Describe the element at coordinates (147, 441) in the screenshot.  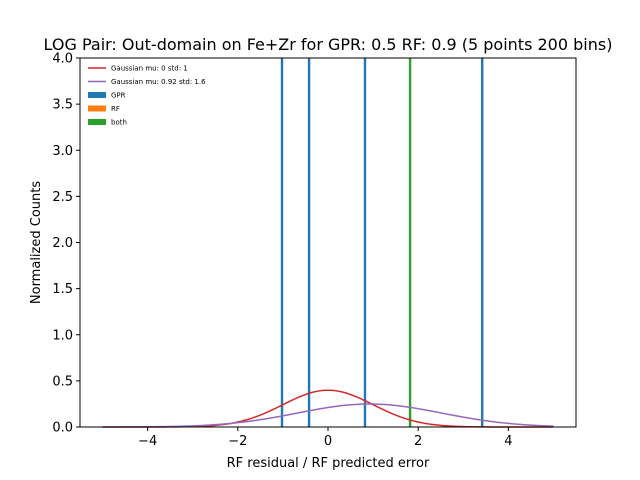
I see `x-tick-label: −4` at that location.